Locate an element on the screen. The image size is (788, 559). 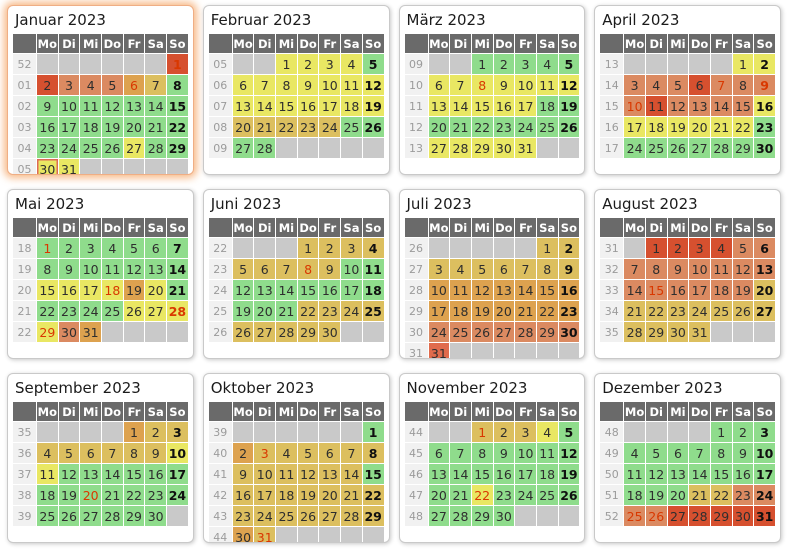
day-cell-april-10: 10 is located at coordinates (634, 106).